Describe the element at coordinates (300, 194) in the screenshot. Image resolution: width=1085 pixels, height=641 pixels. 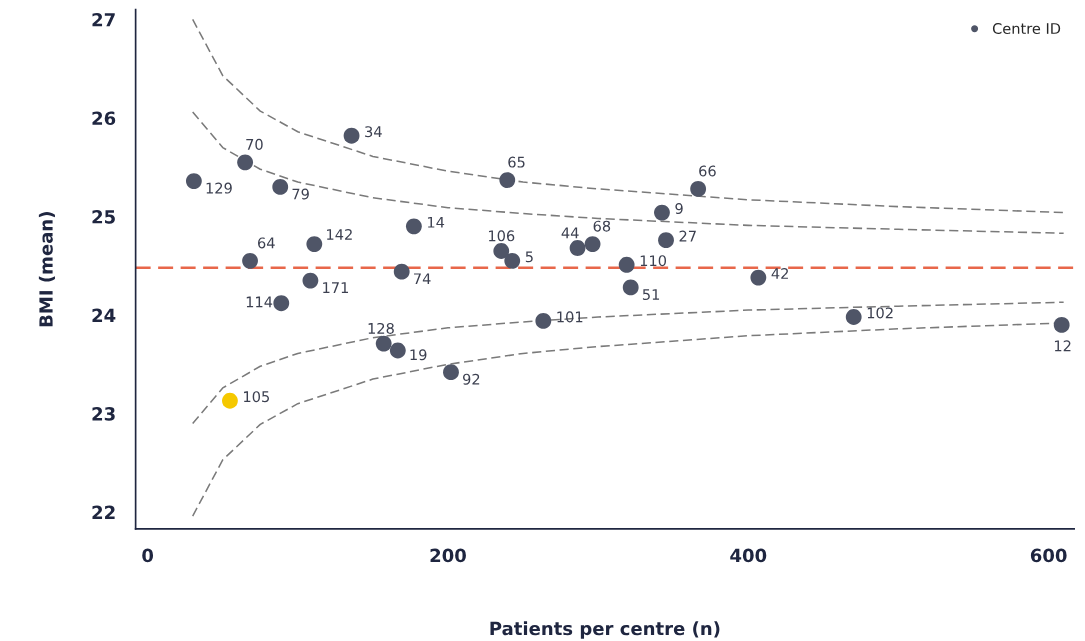
I see `annotation: 79` at that location.